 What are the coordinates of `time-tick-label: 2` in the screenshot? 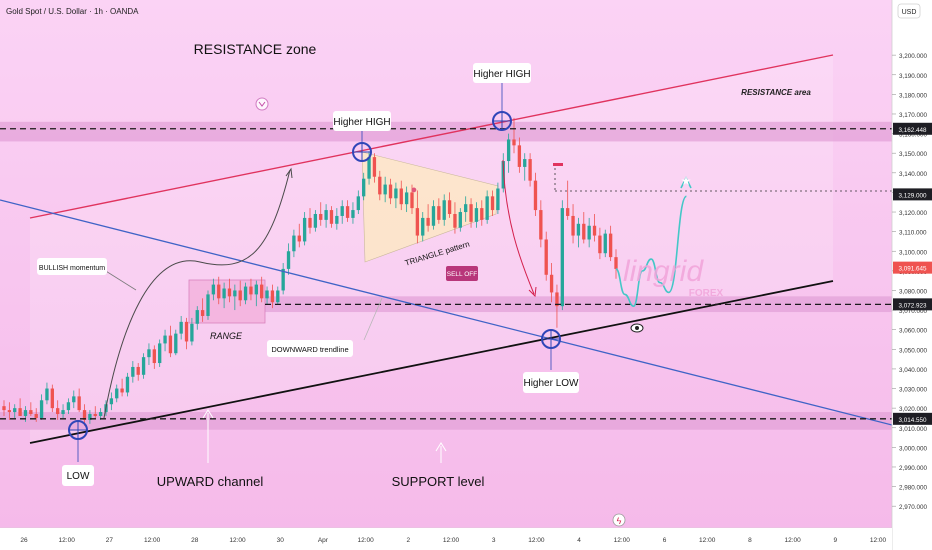 It's located at (408, 540).